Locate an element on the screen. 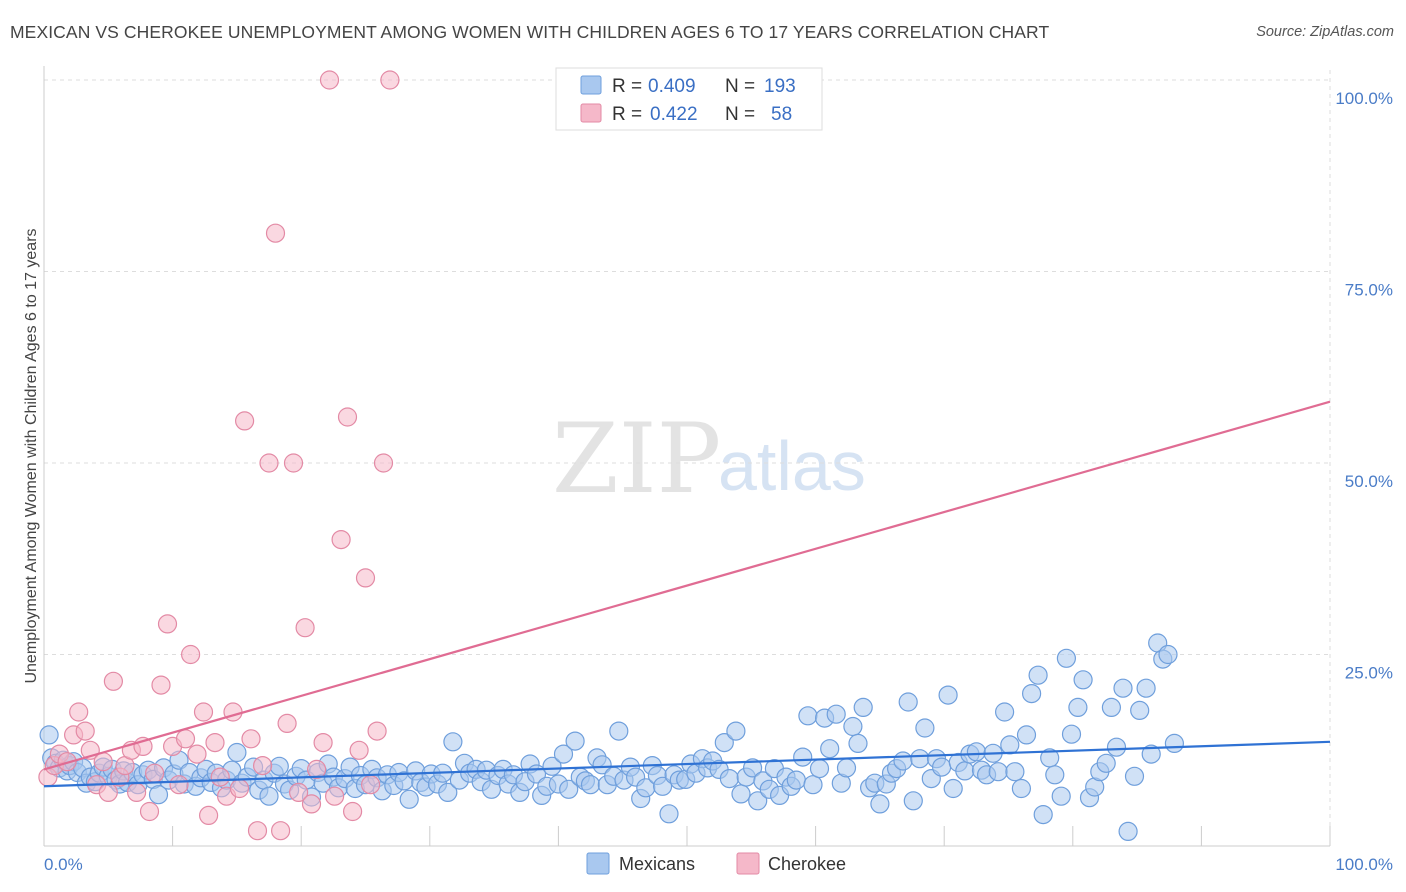 This screenshot has height=892, width=1406. watermark-zip: ZIP is located at coordinates (636, 459).